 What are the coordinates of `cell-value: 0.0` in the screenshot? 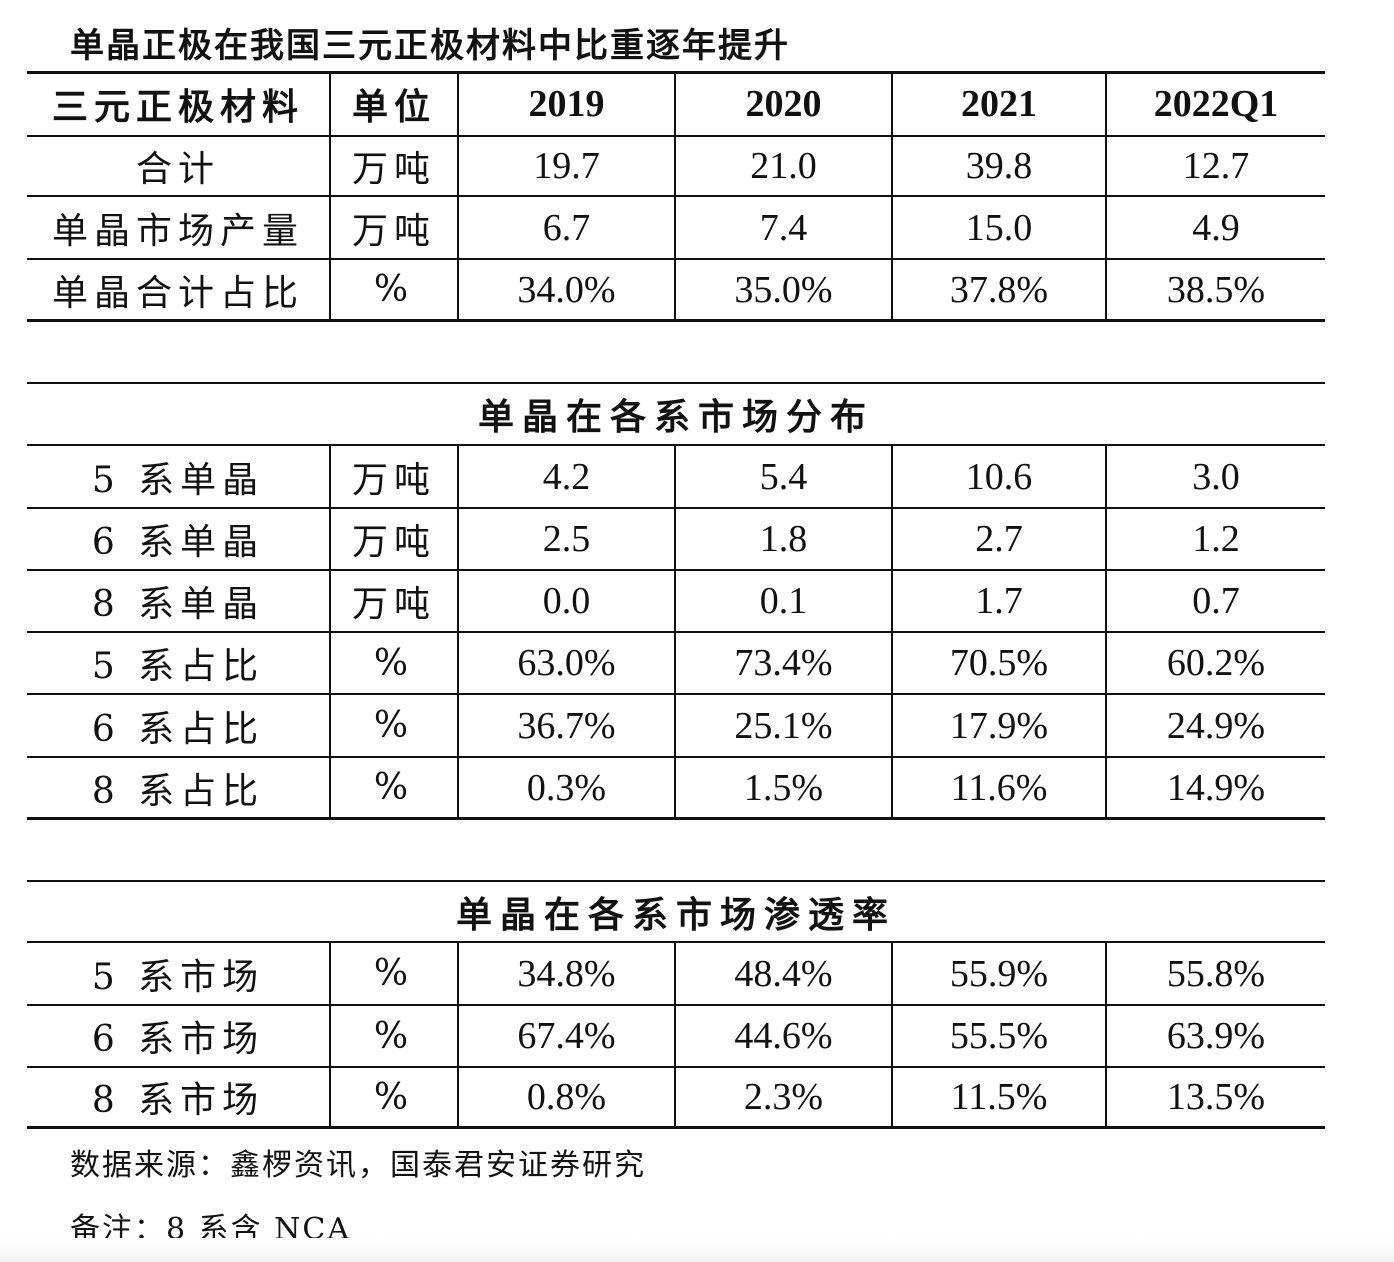 It's located at (566, 601).